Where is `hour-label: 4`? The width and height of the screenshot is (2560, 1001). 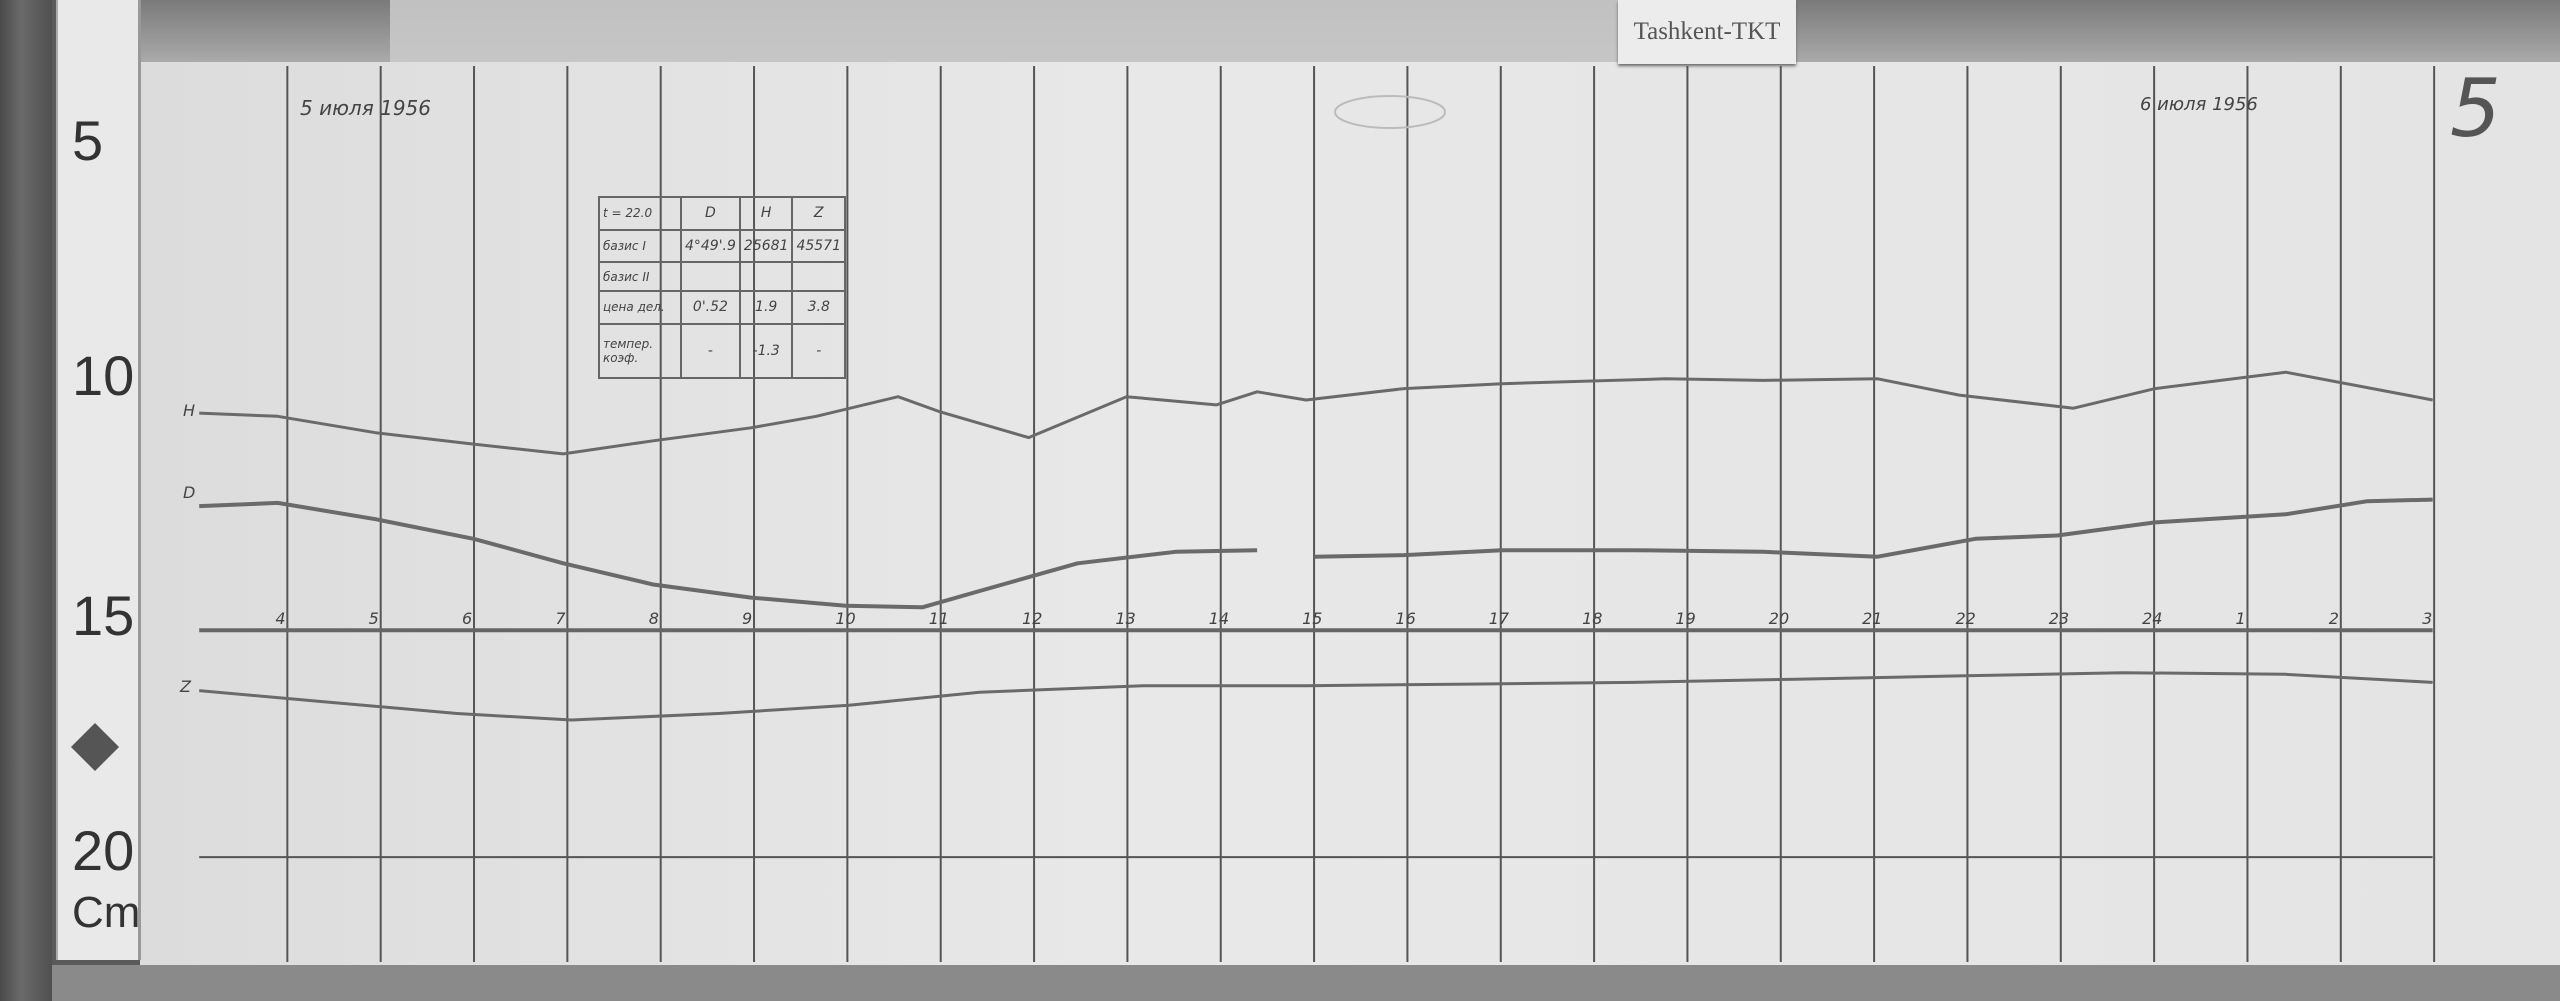
hour-label: 4 is located at coordinates (280, 618).